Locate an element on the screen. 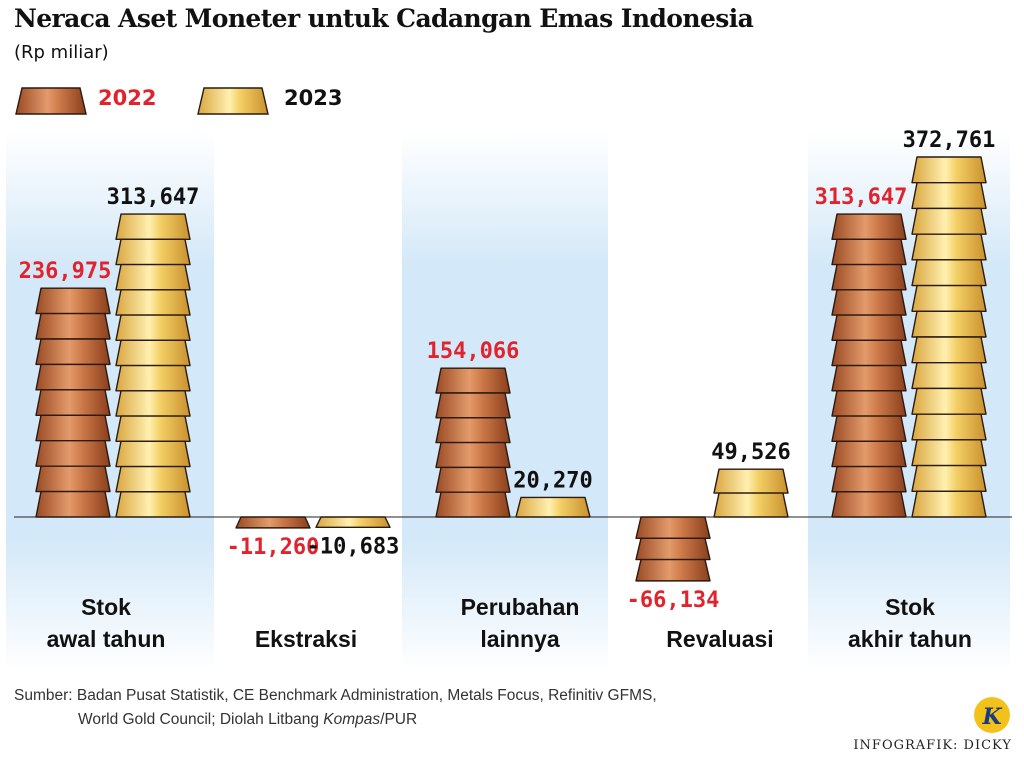 The image size is (1024, 762). value-label-2023-2: 20,270 is located at coordinates (552, 480).